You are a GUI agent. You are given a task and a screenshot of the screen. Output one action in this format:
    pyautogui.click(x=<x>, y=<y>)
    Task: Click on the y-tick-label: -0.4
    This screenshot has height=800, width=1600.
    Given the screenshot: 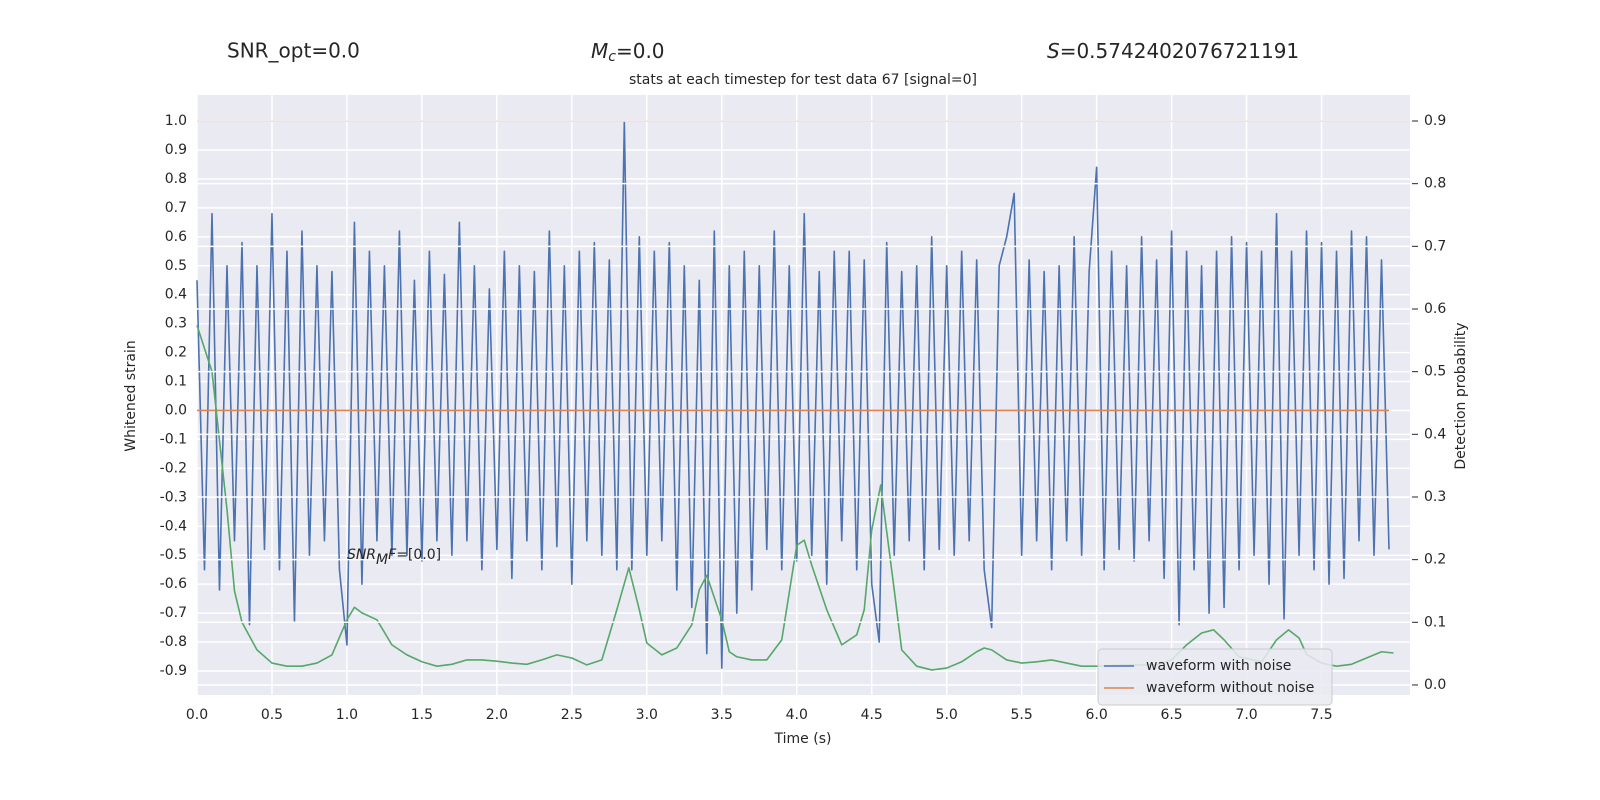 What is the action you would take?
    pyautogui.click(x=173, y=526)
    